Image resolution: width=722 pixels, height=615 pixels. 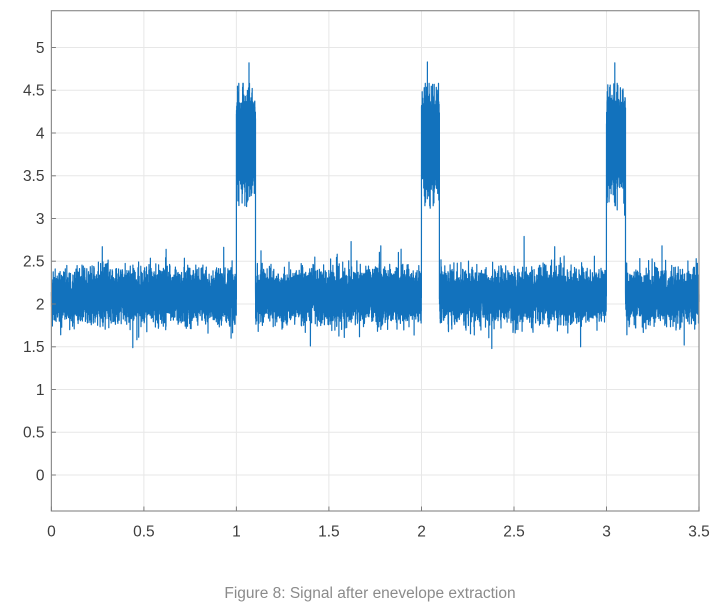 I want to click on svg-text: 5, so click(x=40, y=48).